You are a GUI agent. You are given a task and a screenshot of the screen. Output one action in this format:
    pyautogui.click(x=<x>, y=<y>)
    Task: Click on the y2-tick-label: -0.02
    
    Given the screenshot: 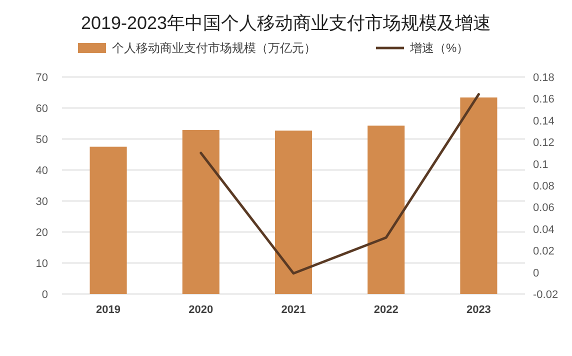 What is the action you would take?
    pyautogui.click(x=545, y=295)
    